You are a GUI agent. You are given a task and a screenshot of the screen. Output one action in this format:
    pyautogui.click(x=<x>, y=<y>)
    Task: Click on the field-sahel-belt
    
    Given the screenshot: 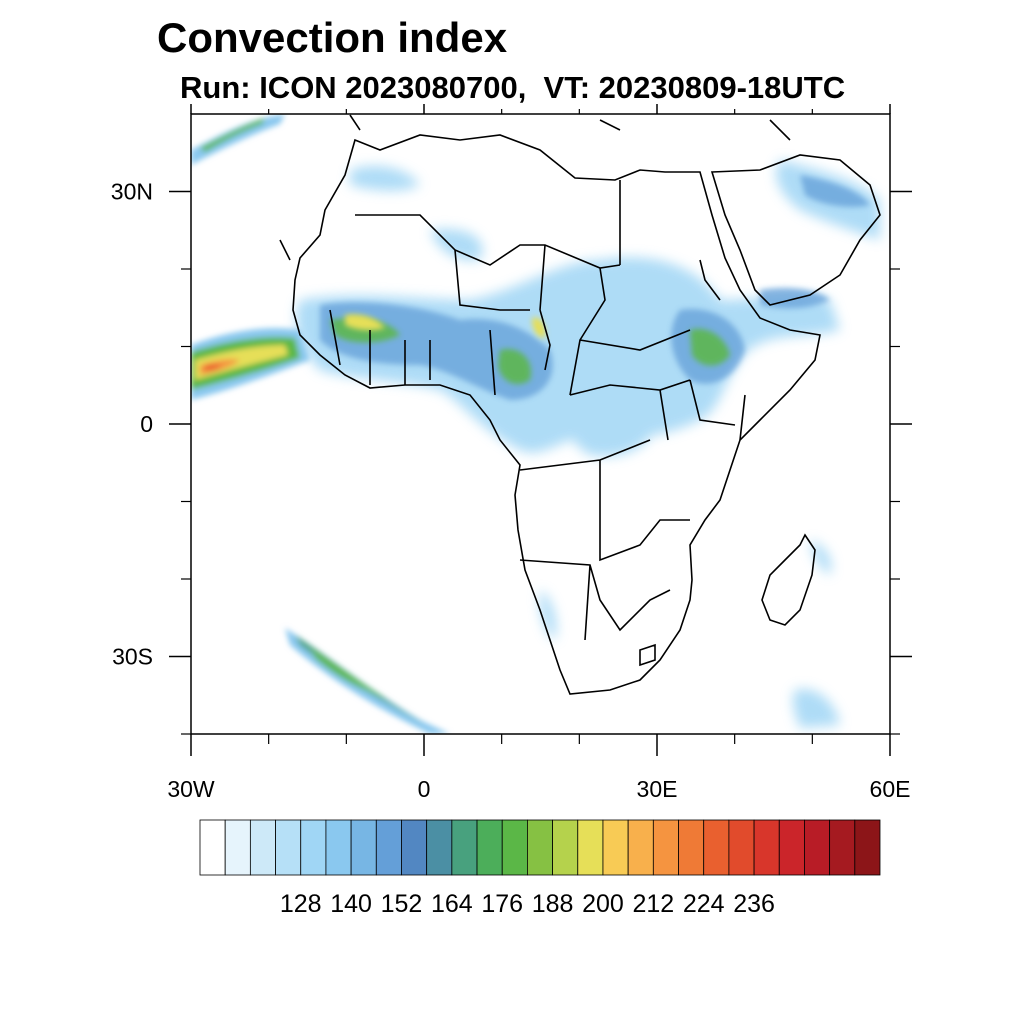 What is the action you would take?
    pyautogui.click(x=568, y=355)
    